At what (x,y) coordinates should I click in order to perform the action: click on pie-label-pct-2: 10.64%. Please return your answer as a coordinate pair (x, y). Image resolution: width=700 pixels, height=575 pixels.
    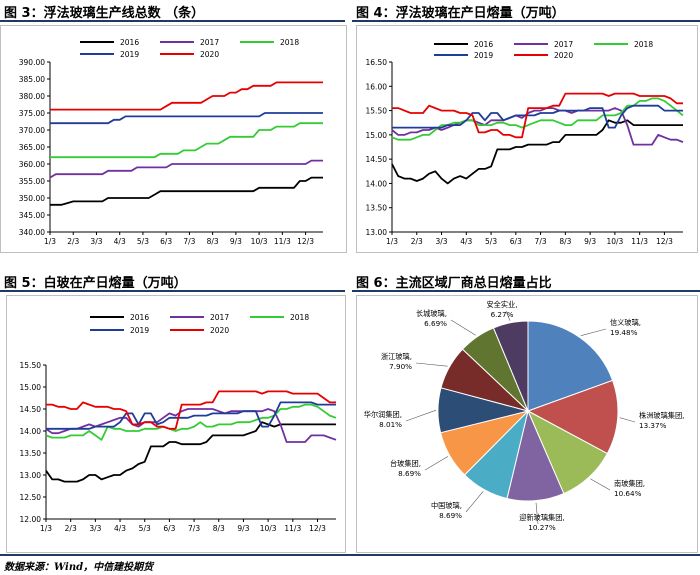
    Looking at the image, I should click on (628, 493).